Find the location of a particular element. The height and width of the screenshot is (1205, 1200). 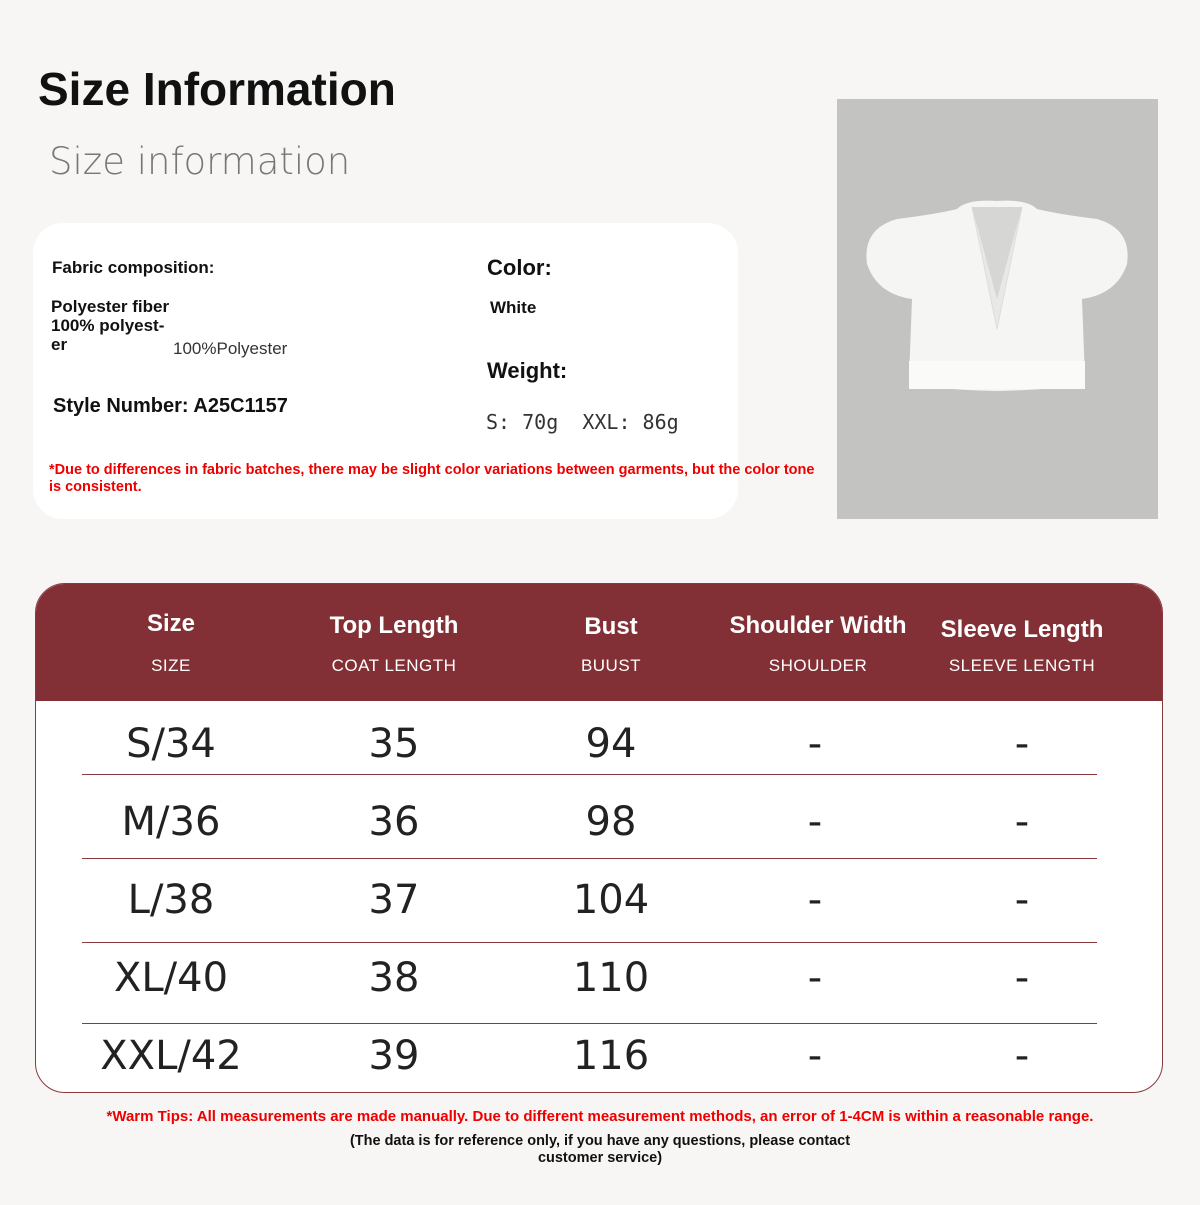

product-image is located at coordinates (997, 309).